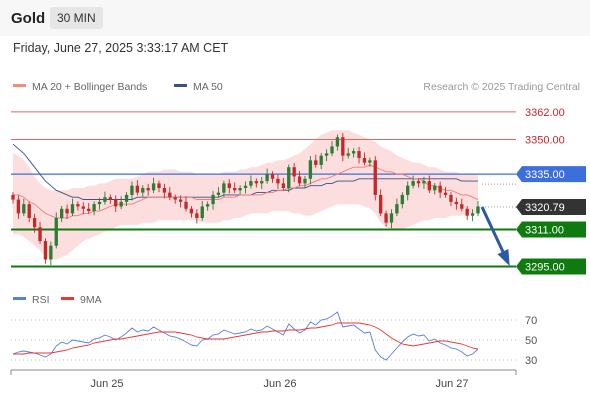 The height and width of the screenshot is (400, 590). Describe the element at coordinates (57, 300) in the screenshot. I see `rsi-legend: RSI 9MA` at that location.